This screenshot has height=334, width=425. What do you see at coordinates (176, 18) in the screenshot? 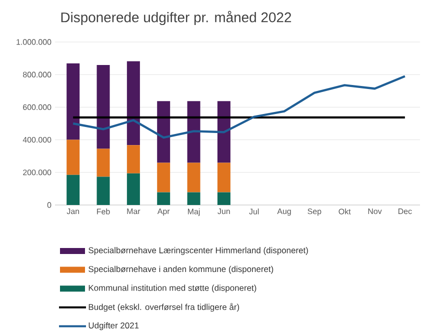
I see `chart-title: Disponerede udgifter pr. måned 2022` at bounding box center [176, 18].